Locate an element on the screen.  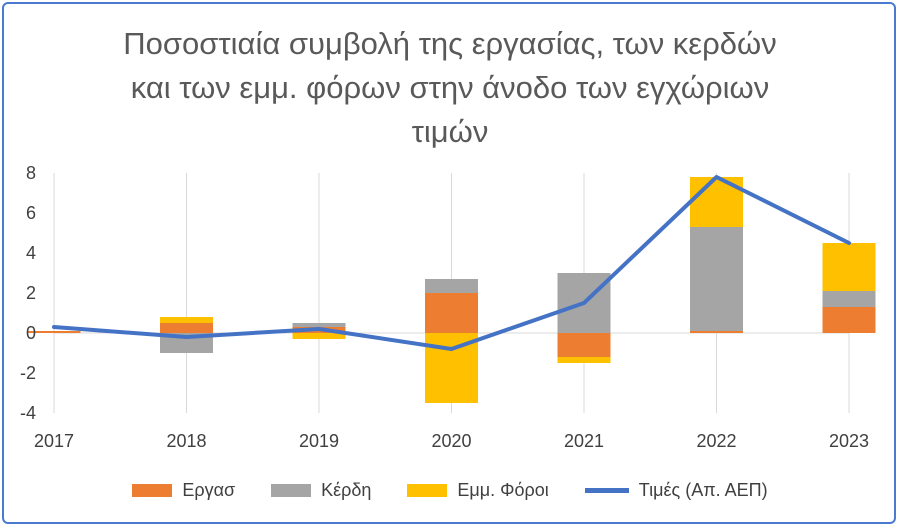
y-tick-label: 2 is located at coordinates (31, 293).